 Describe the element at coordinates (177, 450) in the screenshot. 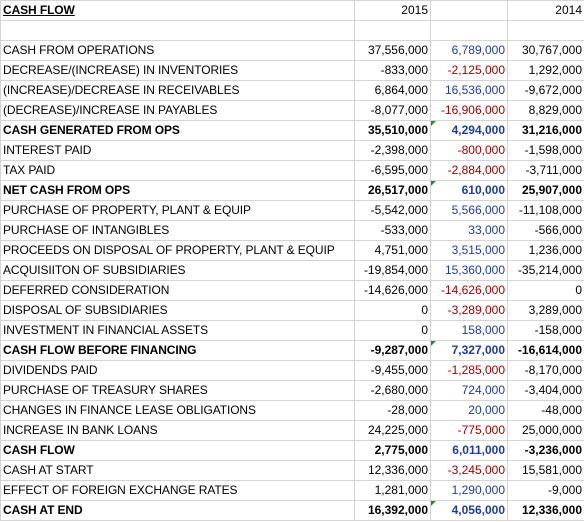

I see `row-label: CASH FLOW` at that location.